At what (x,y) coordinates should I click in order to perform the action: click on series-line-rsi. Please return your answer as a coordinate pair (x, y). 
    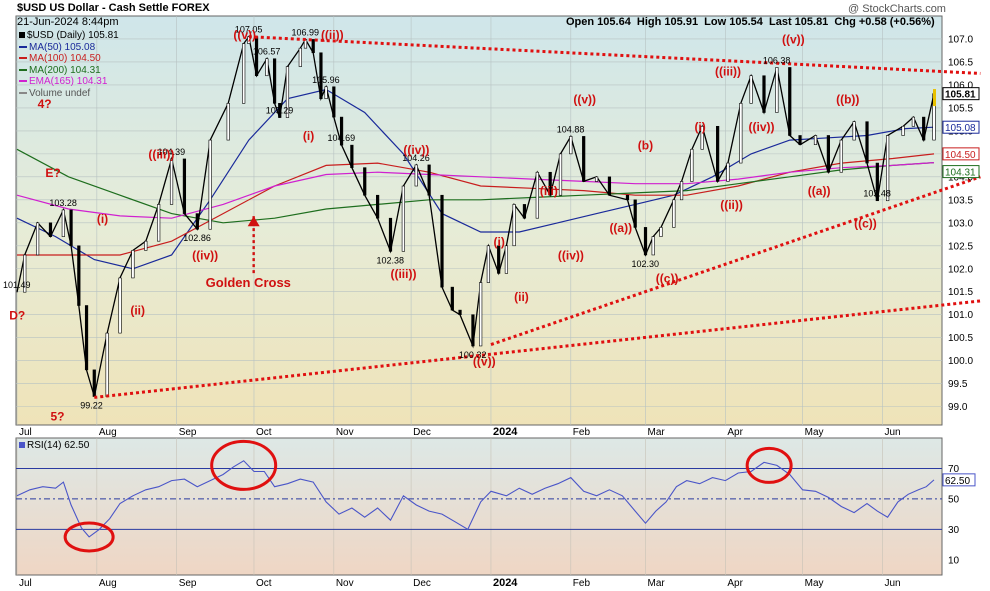
    Looking at the image, I should click on (475, 499).